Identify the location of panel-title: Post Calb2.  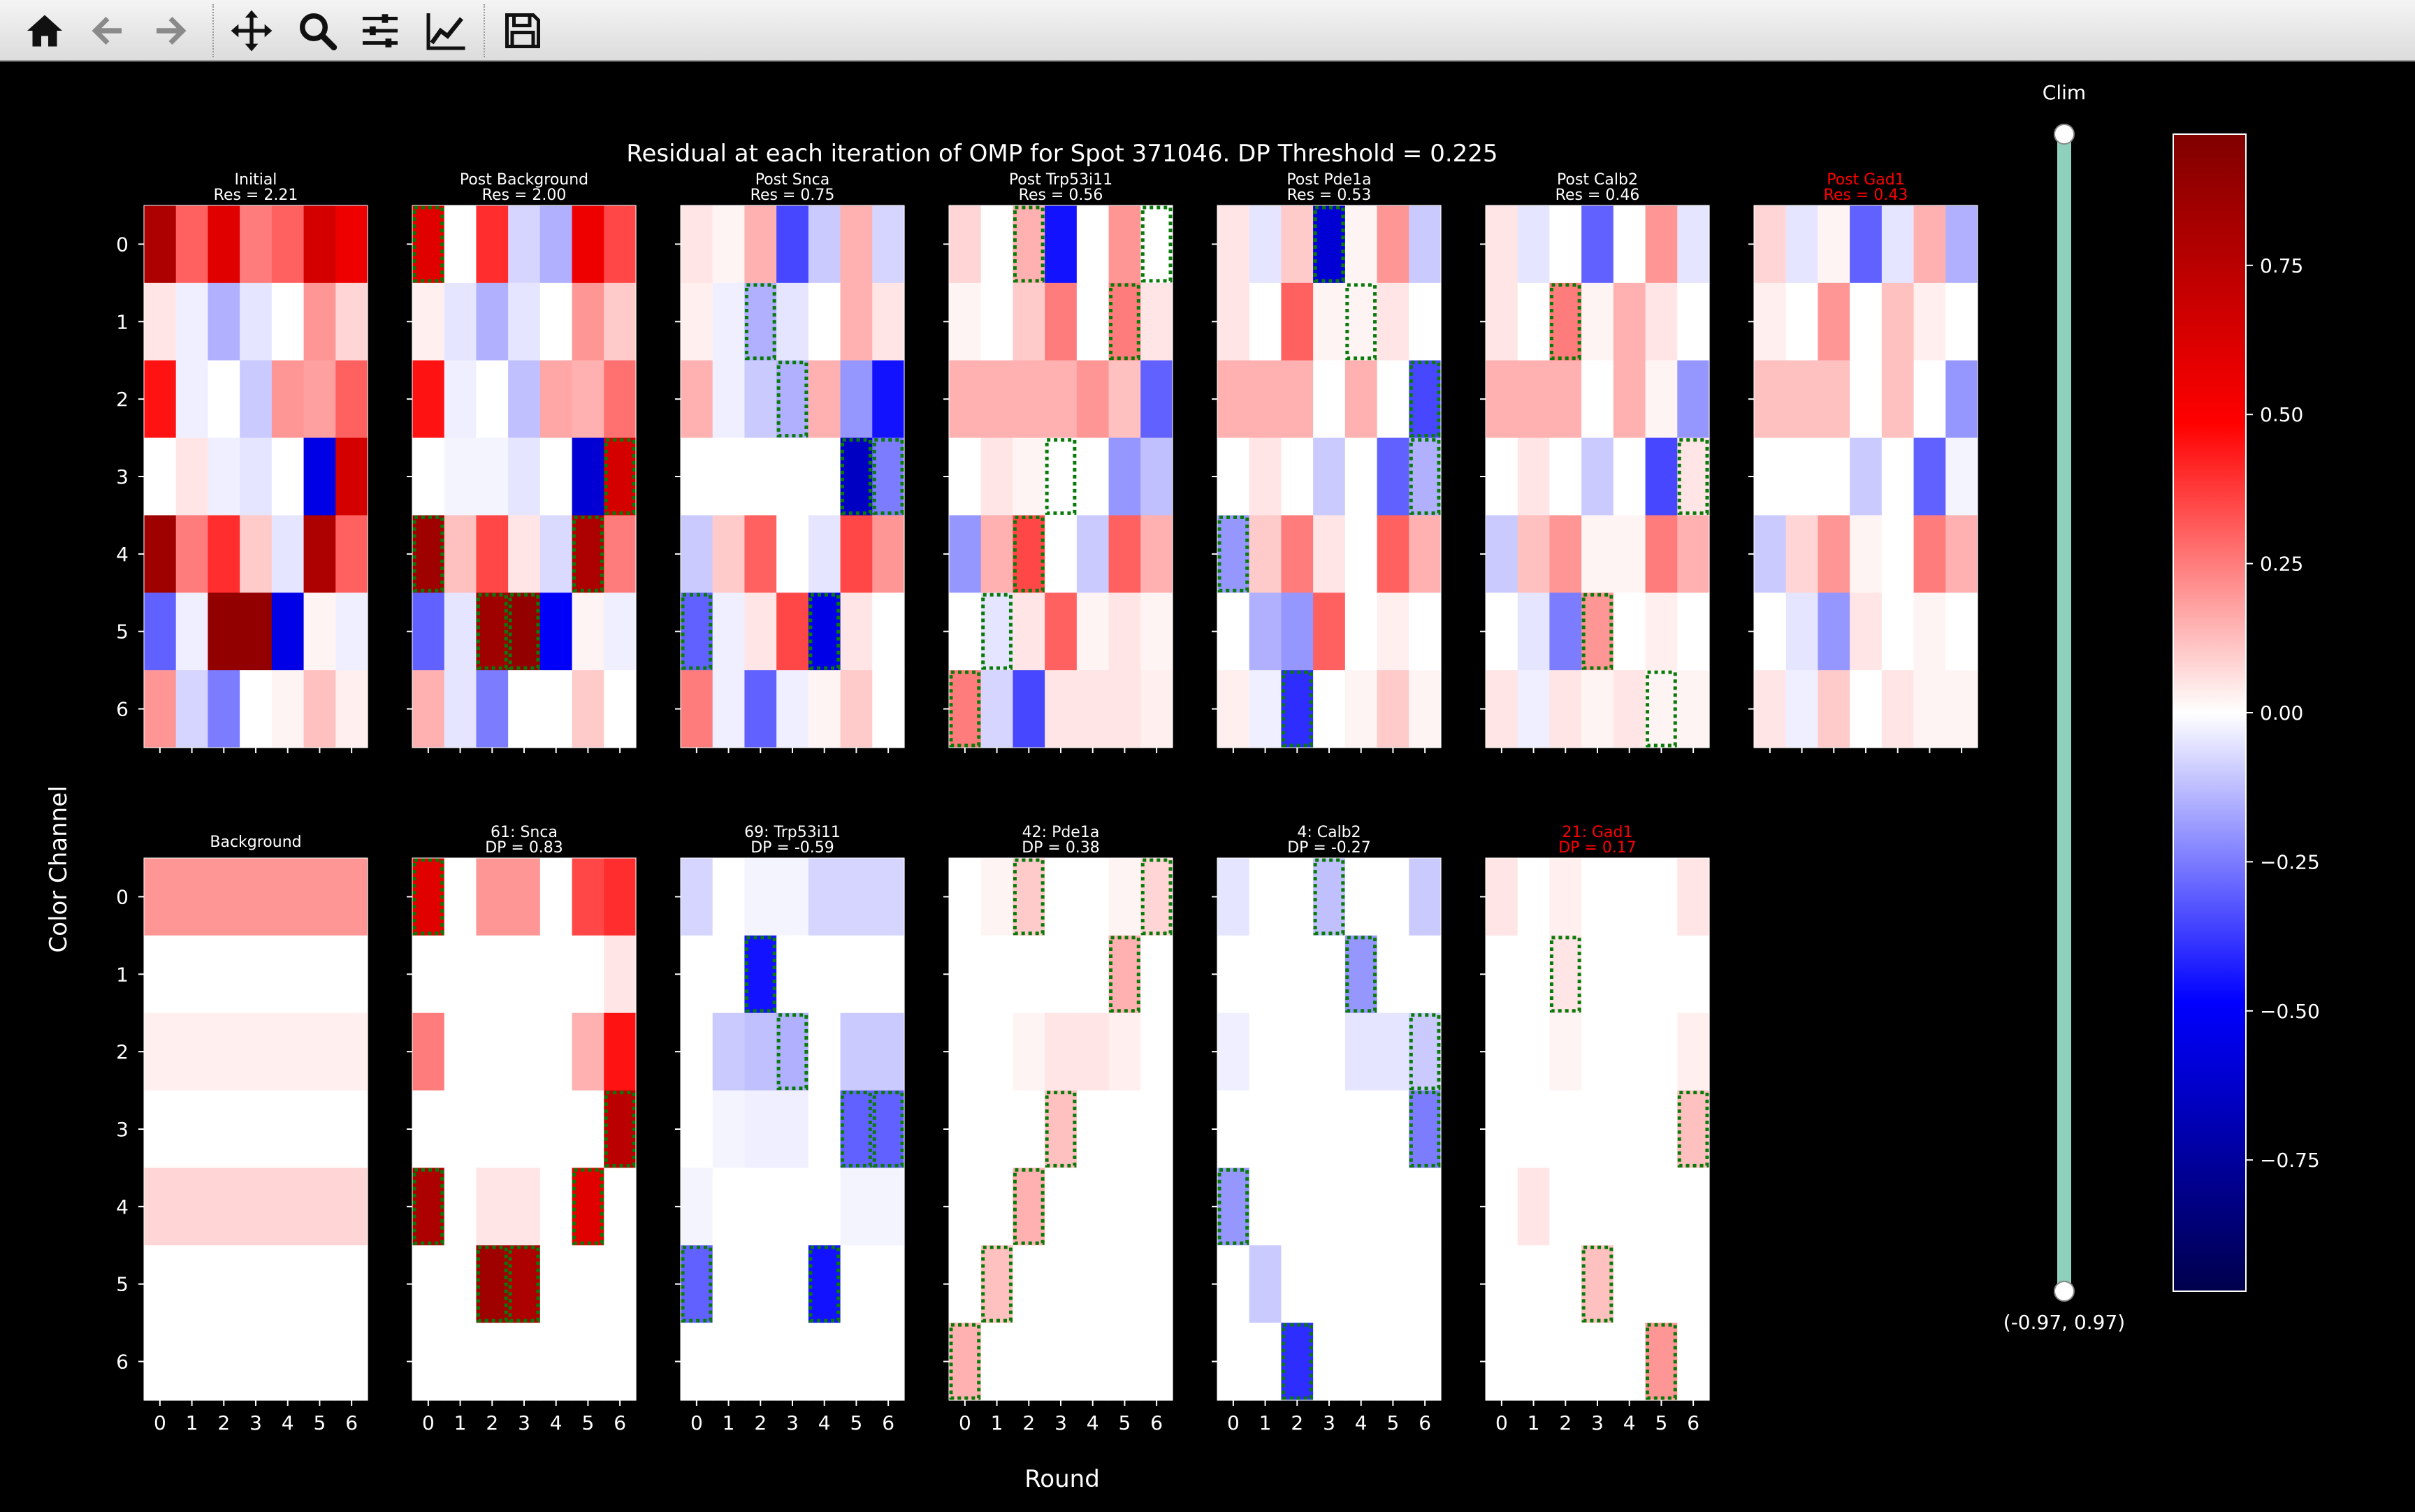
(1597, 180).